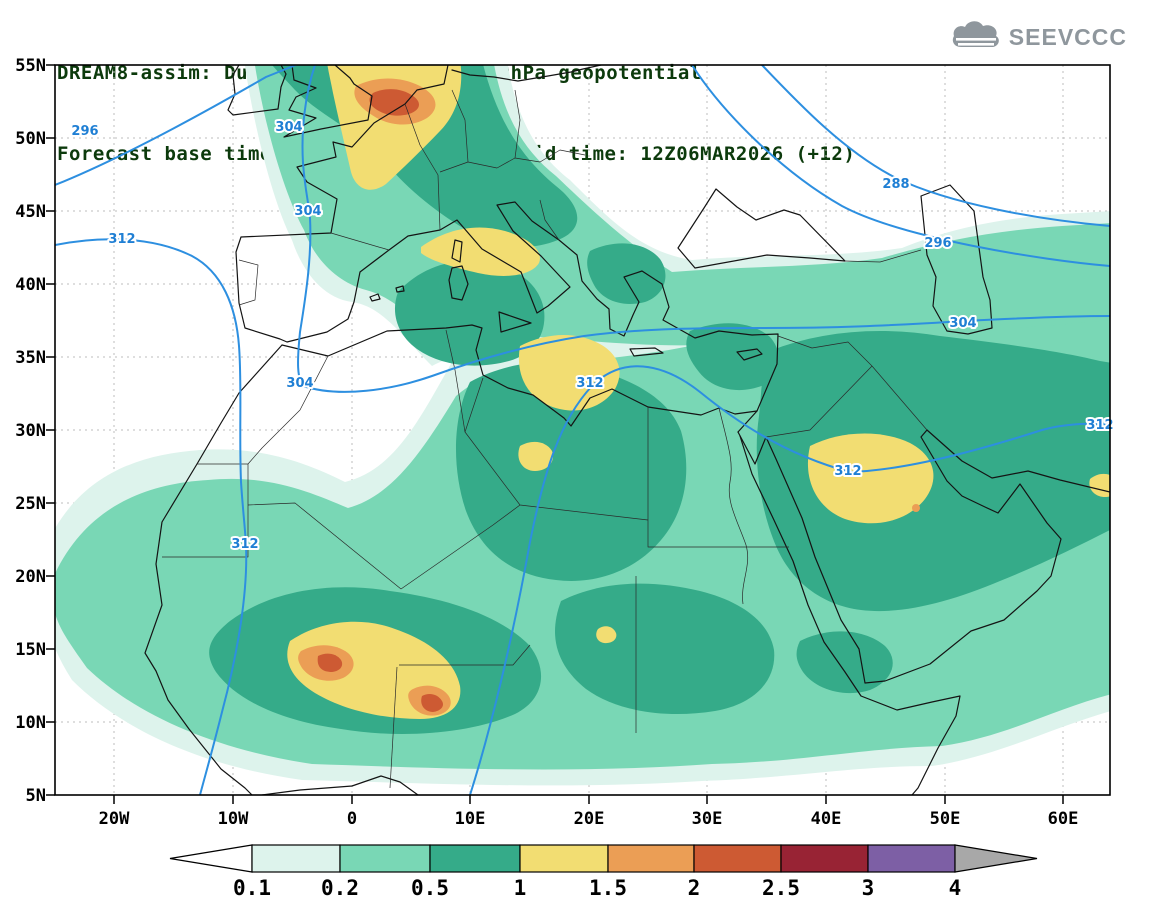  Describe the element at coordinates (176, 125) in the screenshot. I see `contour-296-northwest` at that location.